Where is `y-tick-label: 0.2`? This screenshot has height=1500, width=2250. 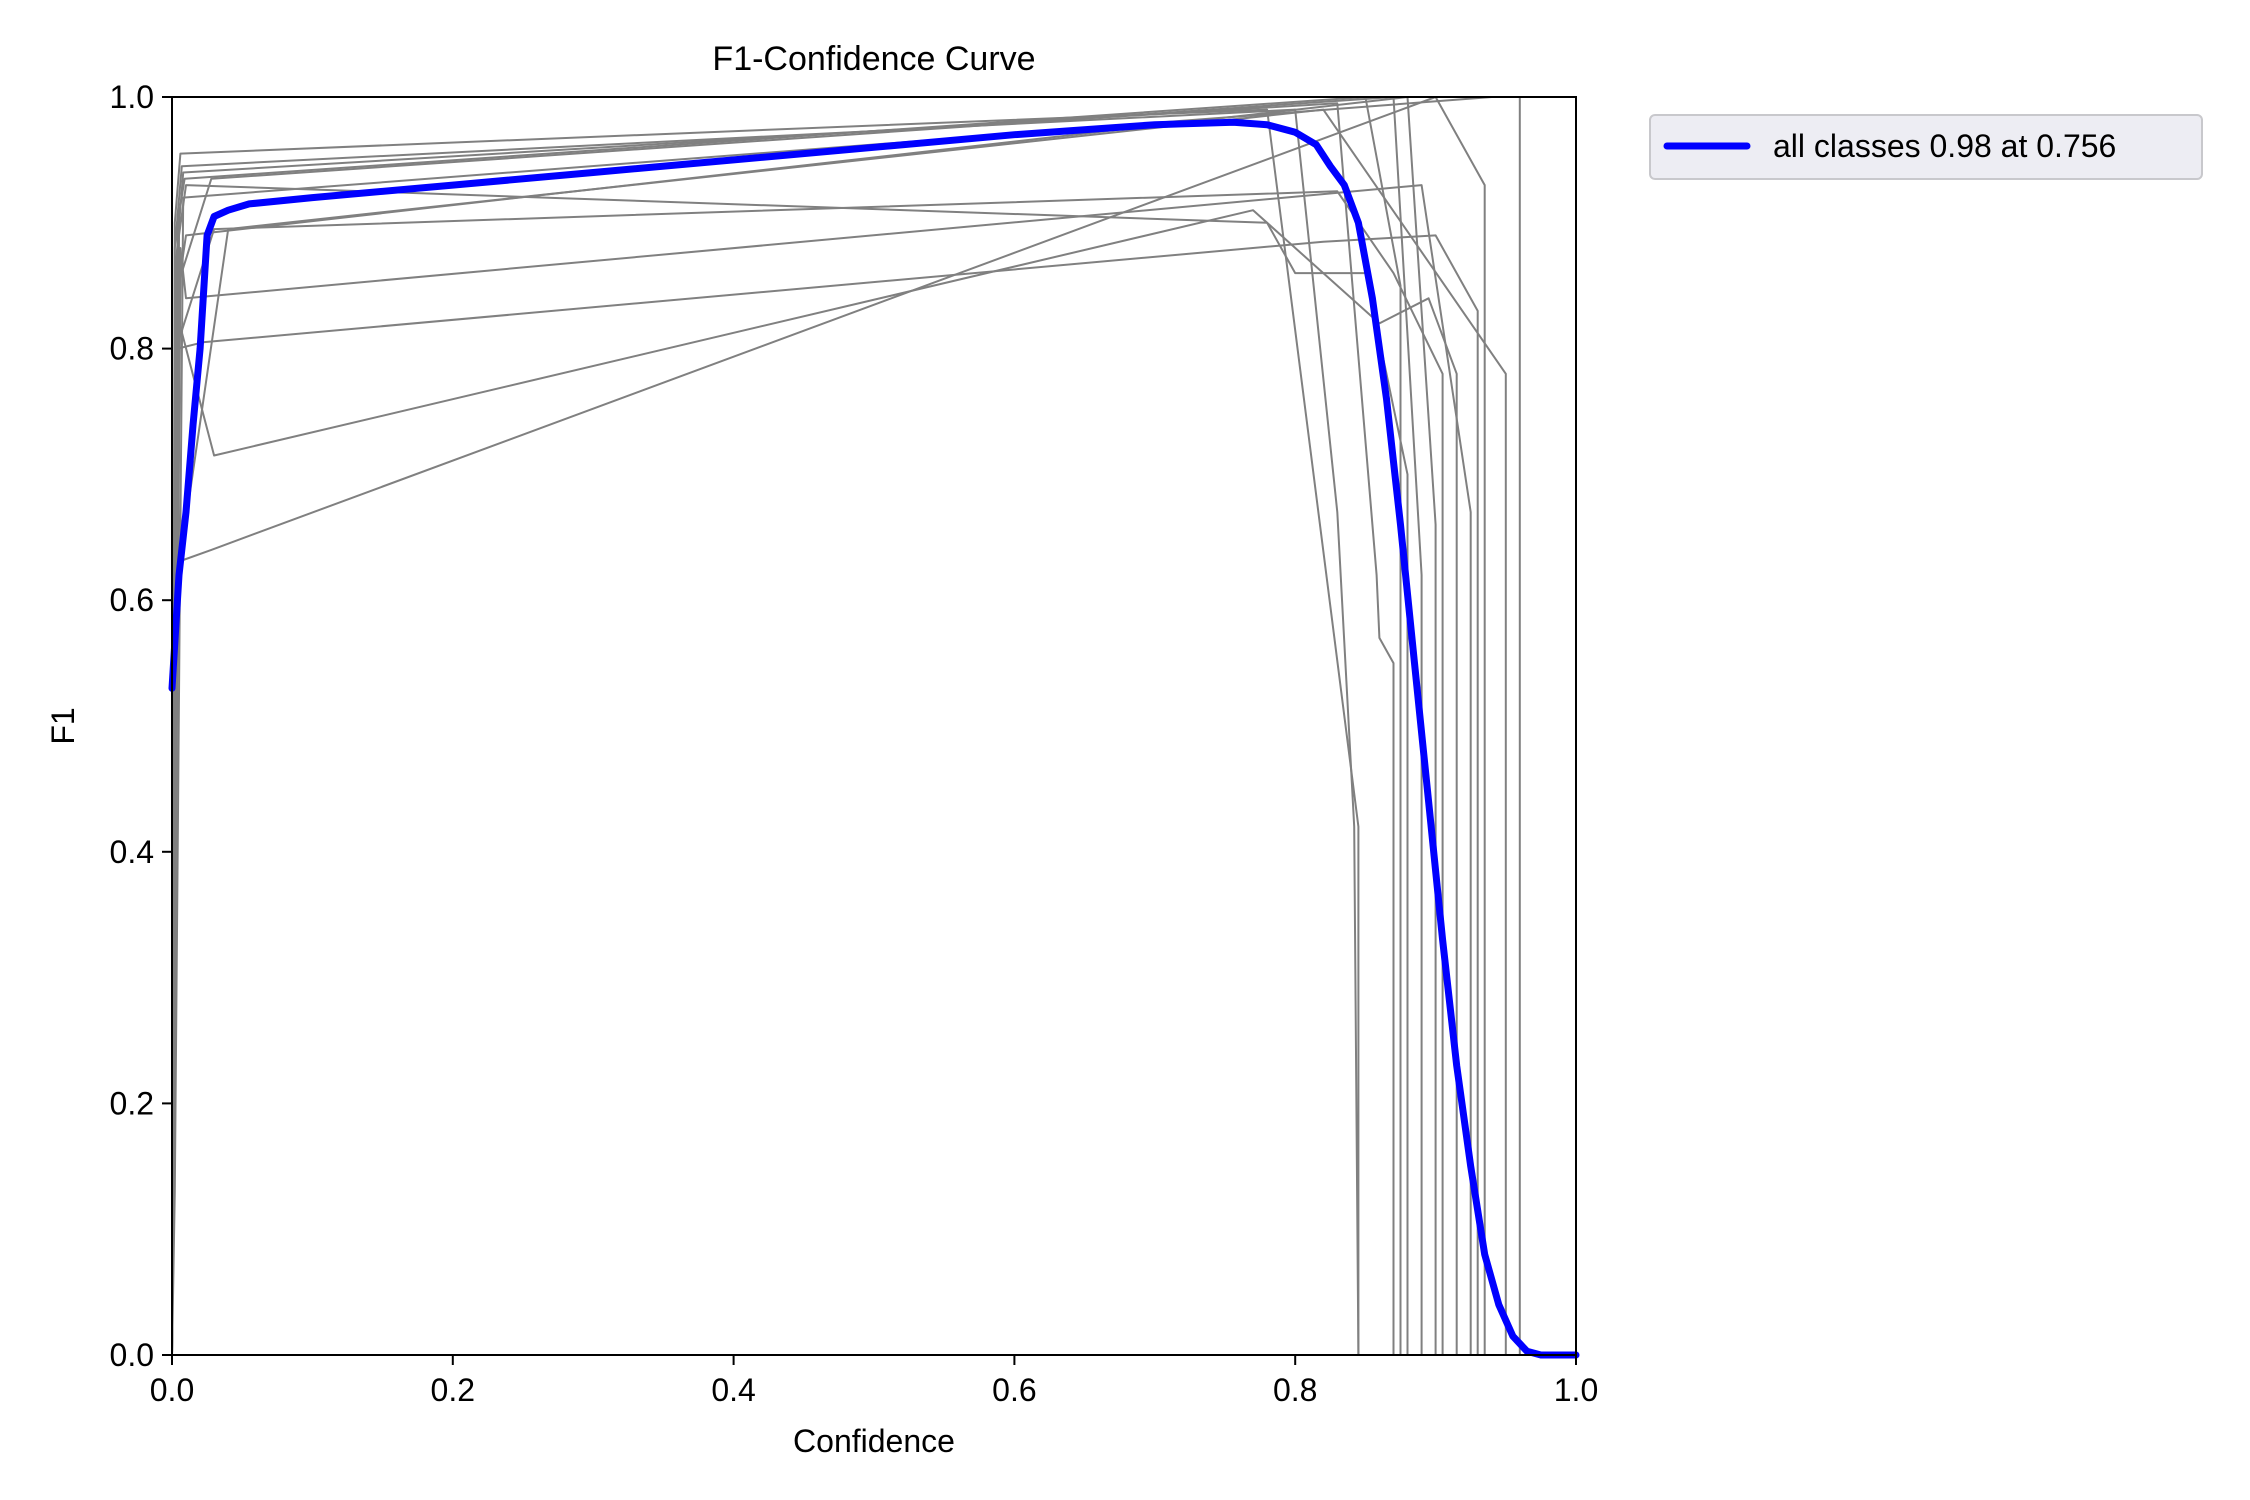
y-tick-label: 0.2 is located at coordinates (132, 1103).